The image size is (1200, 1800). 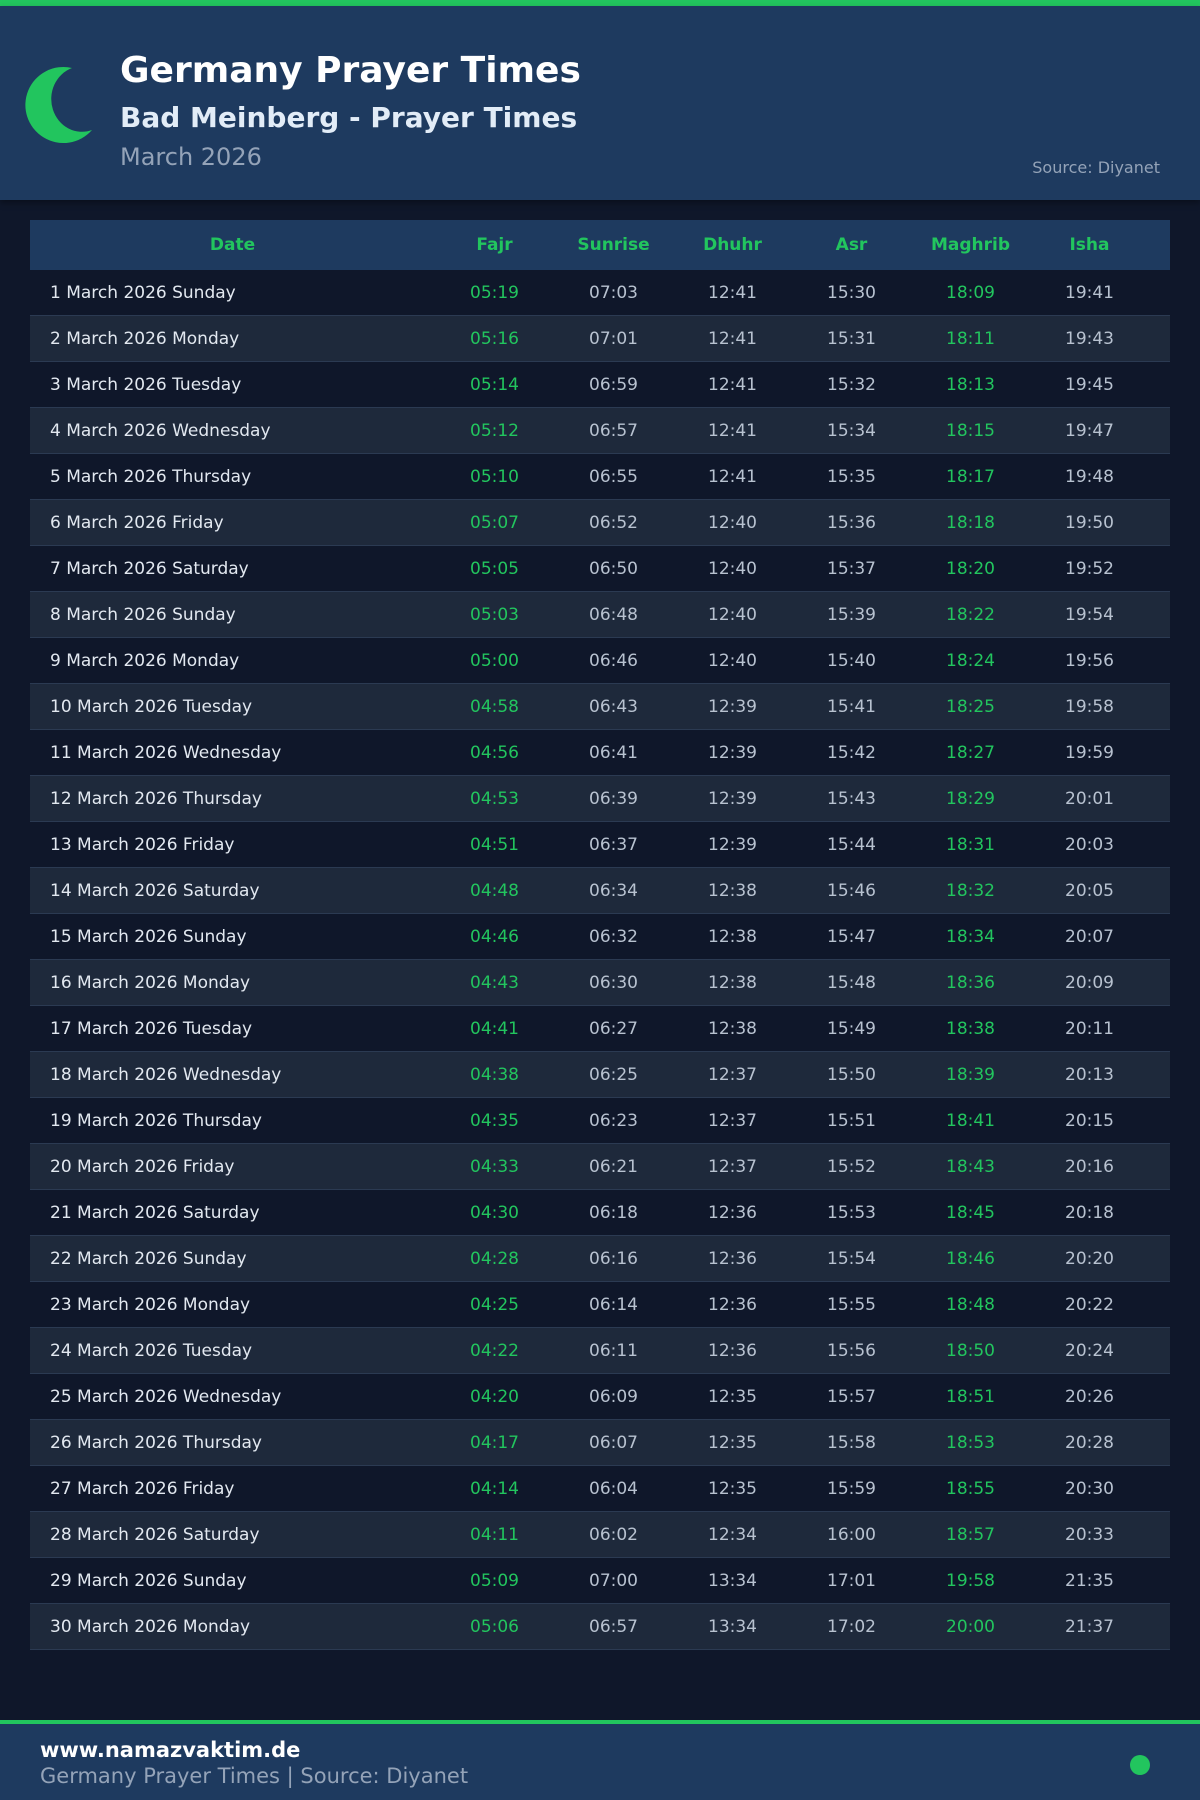 What do you see at coordinates (143, 292) in the screenshot?
I see `cell-date: 1 March 2026 Sunday` at bounding box center [143, 292].